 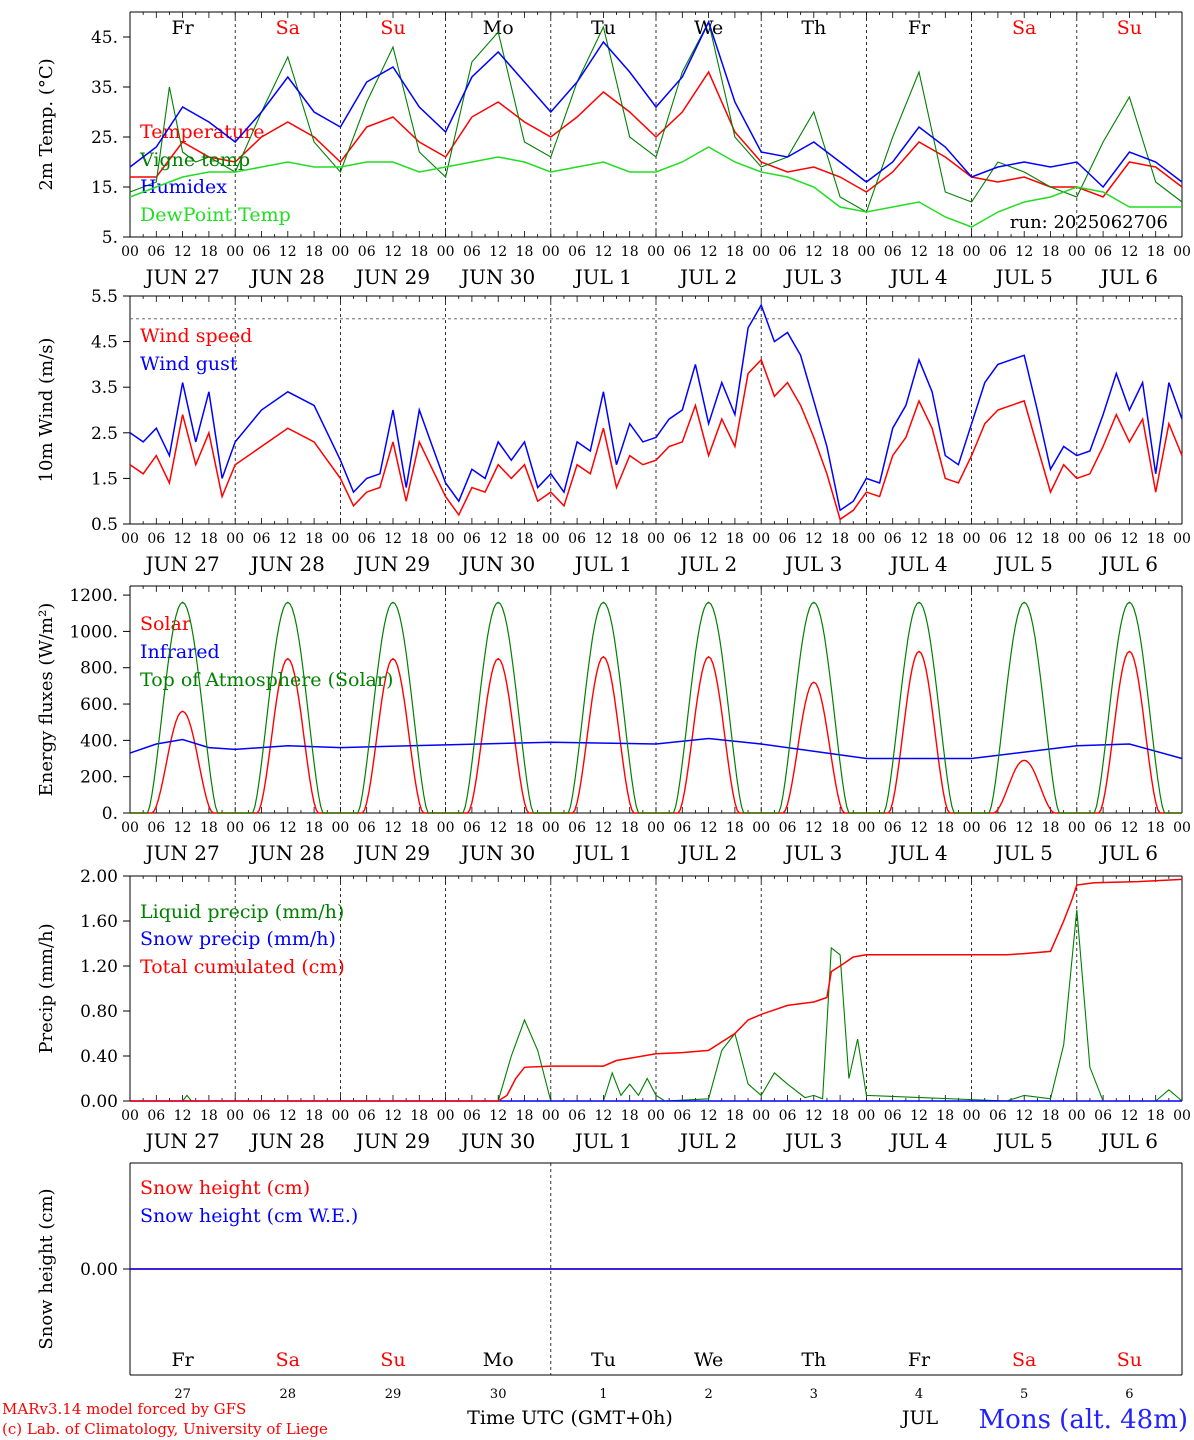 I want to click on x-date-label: JUL 4, so click(x=917, y=1141).